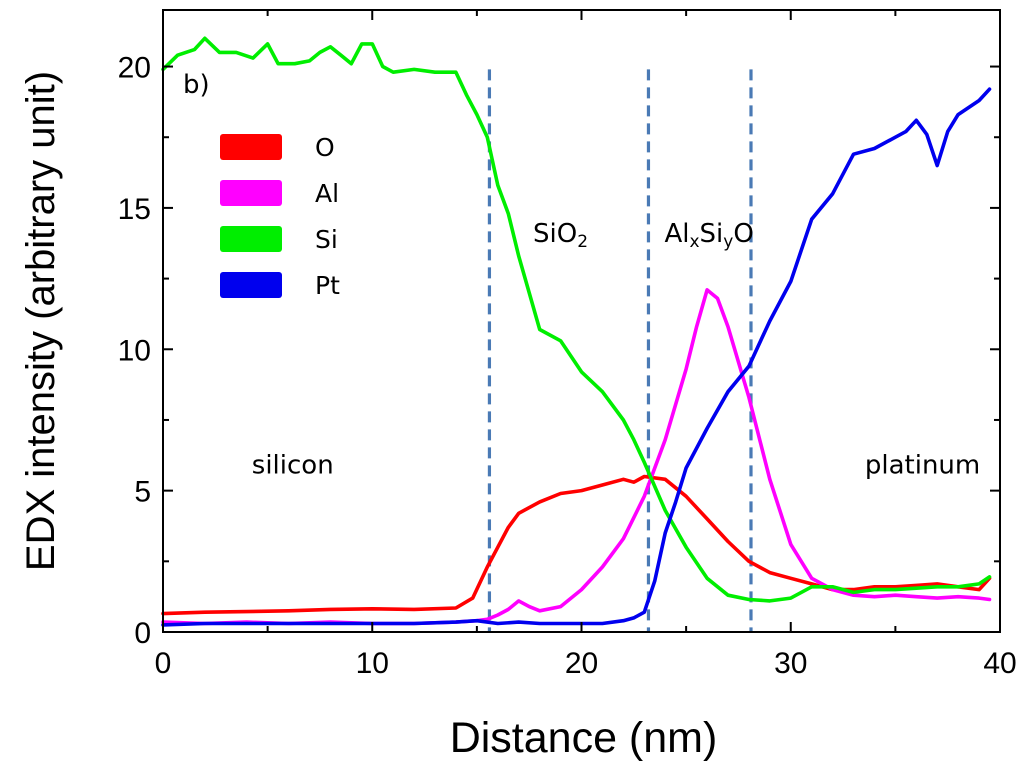  What do you see at coordinates (251, 239) in the screenshot?
I see `legend-swatch-si` at bounding box center [251, 239].